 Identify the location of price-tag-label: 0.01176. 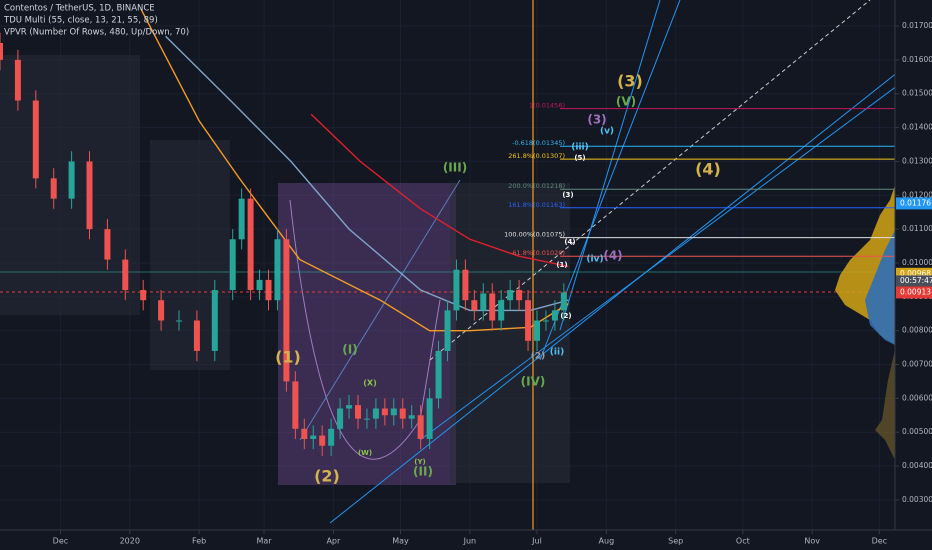
(915, 202).